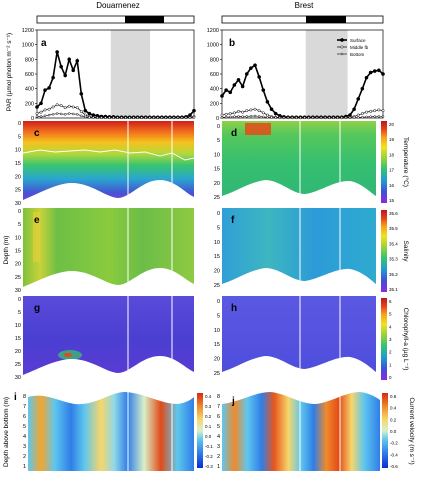 The image size is (425, 500). What do you see at coordinates (24, 467) in the screenshot?
I see `y-tick-label-i: 1` at bounding box center [24, 467].